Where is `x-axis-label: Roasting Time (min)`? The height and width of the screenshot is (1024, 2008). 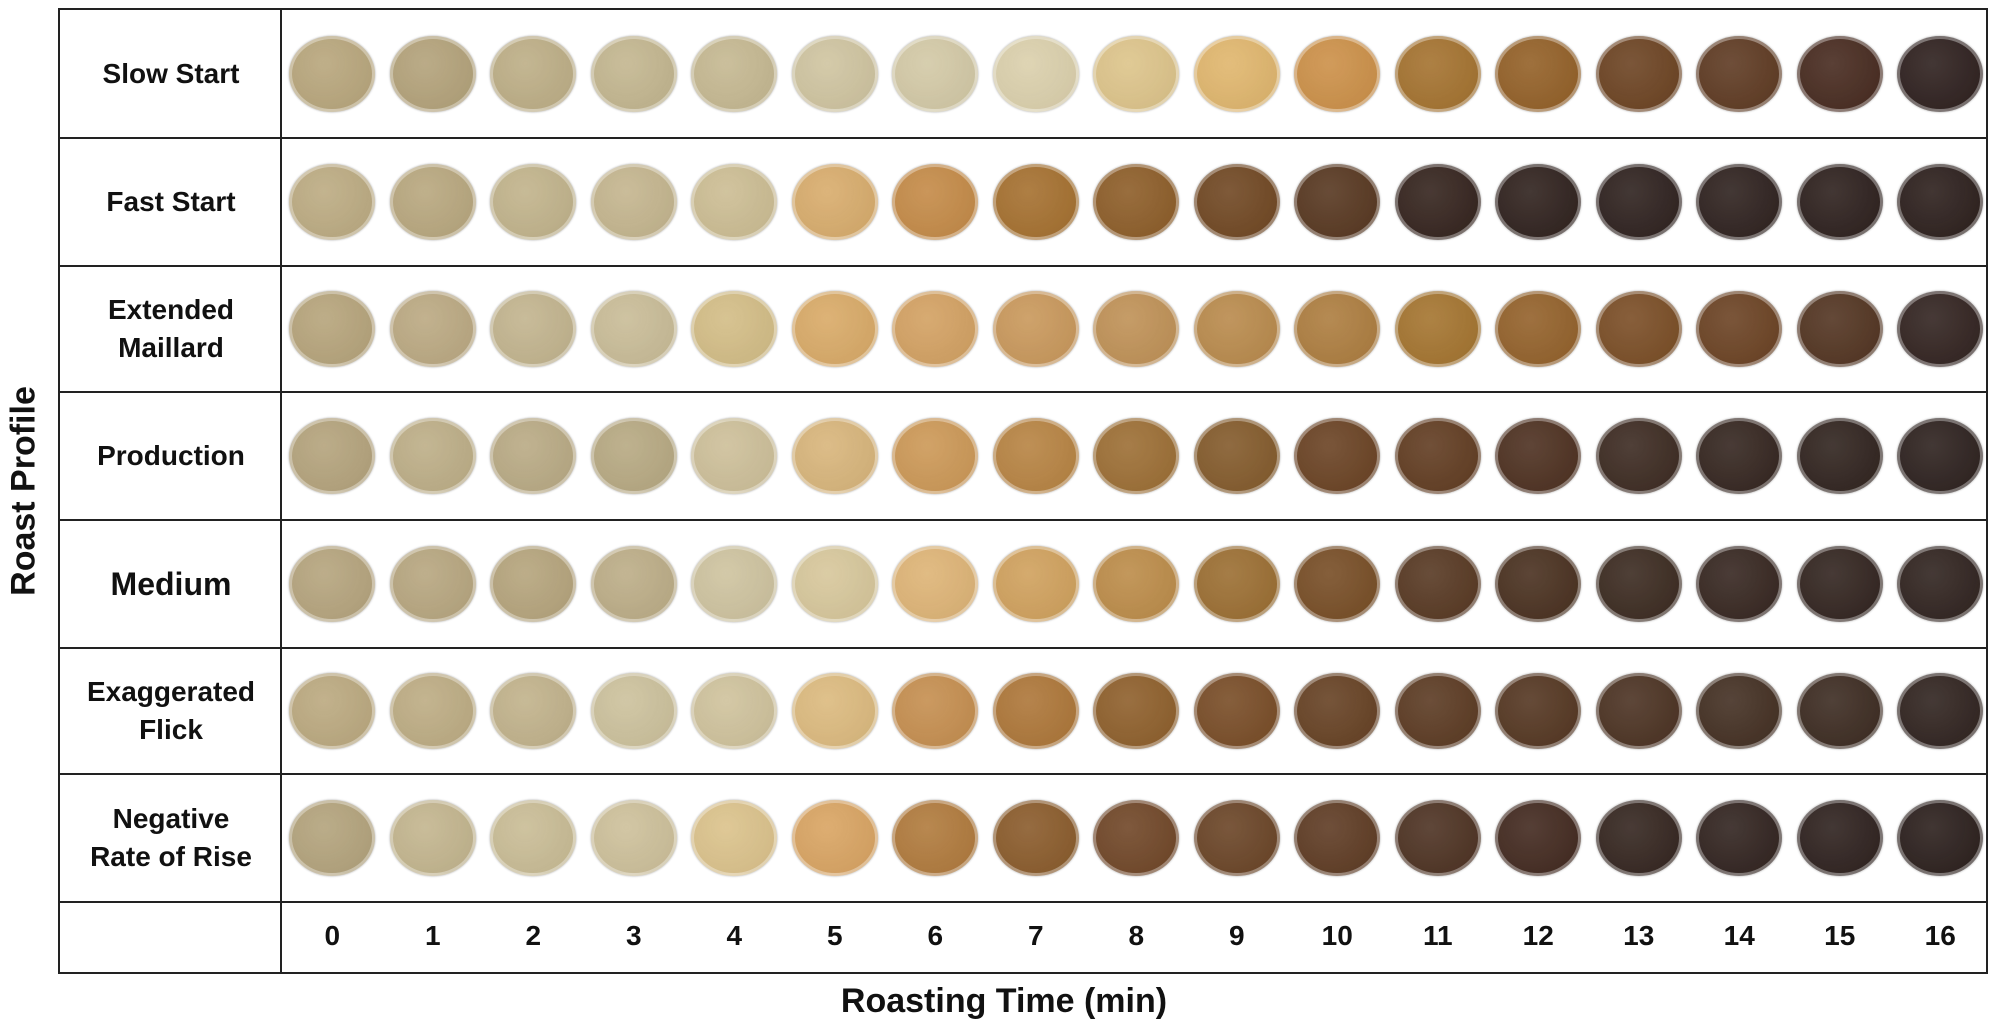
x-axis-label: Roasting Time (min) is located at coordinates (1004, 1001).